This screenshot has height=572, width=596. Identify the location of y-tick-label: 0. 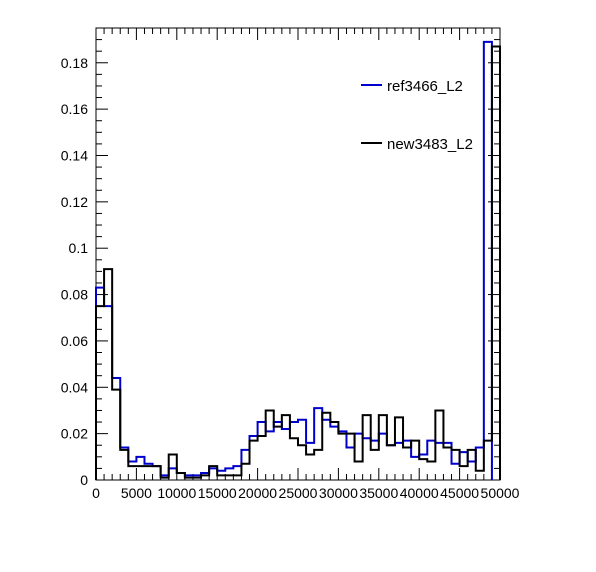
(84, 480).